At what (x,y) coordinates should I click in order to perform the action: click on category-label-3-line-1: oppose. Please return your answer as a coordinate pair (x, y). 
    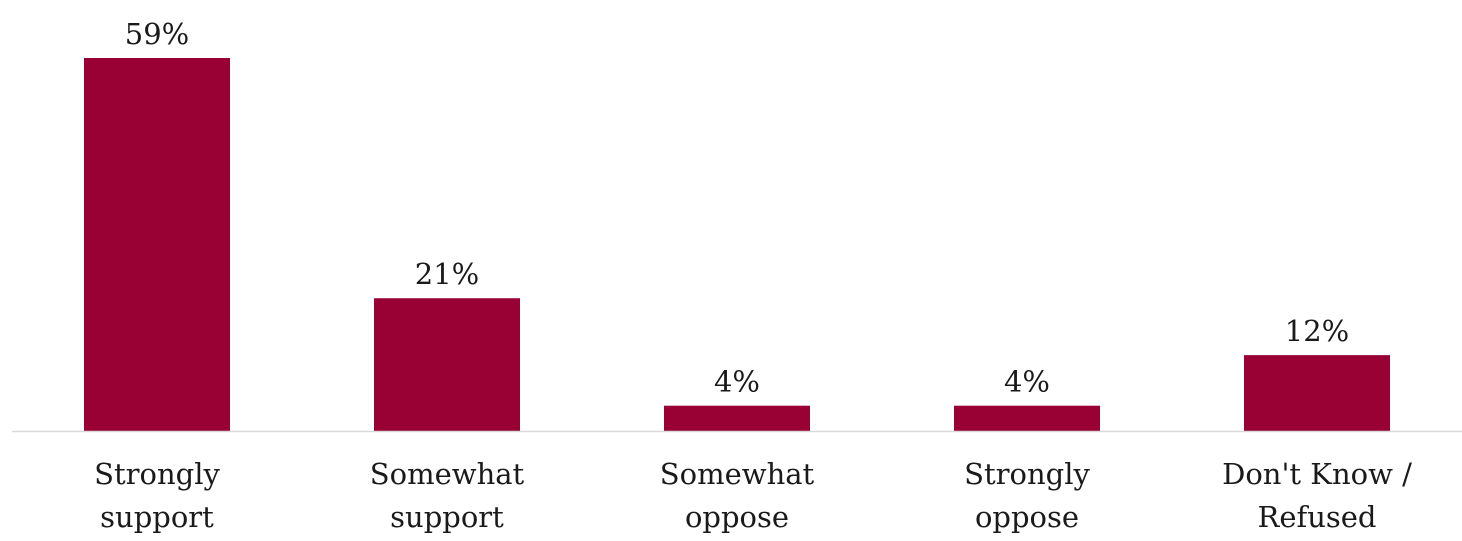
    Looking at the image, I should click on (1027, 517).